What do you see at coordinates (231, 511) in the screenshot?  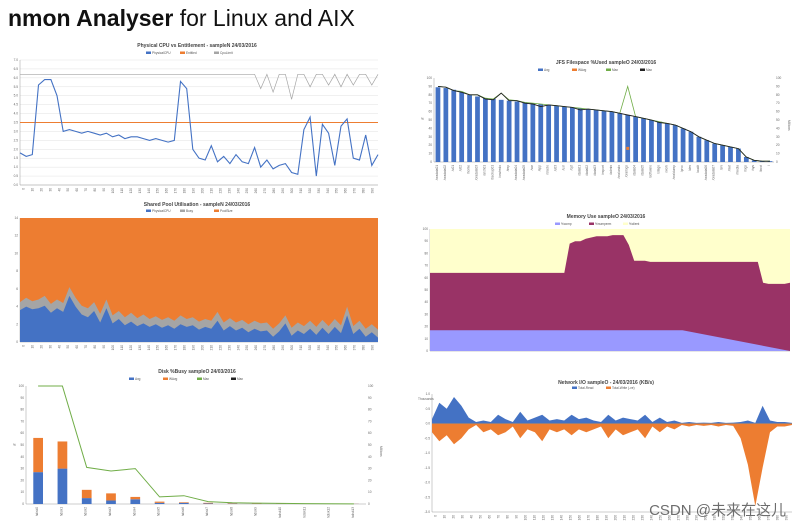 I see `disk-xtick-label: hdisk8` at bounding box center [231, 511].